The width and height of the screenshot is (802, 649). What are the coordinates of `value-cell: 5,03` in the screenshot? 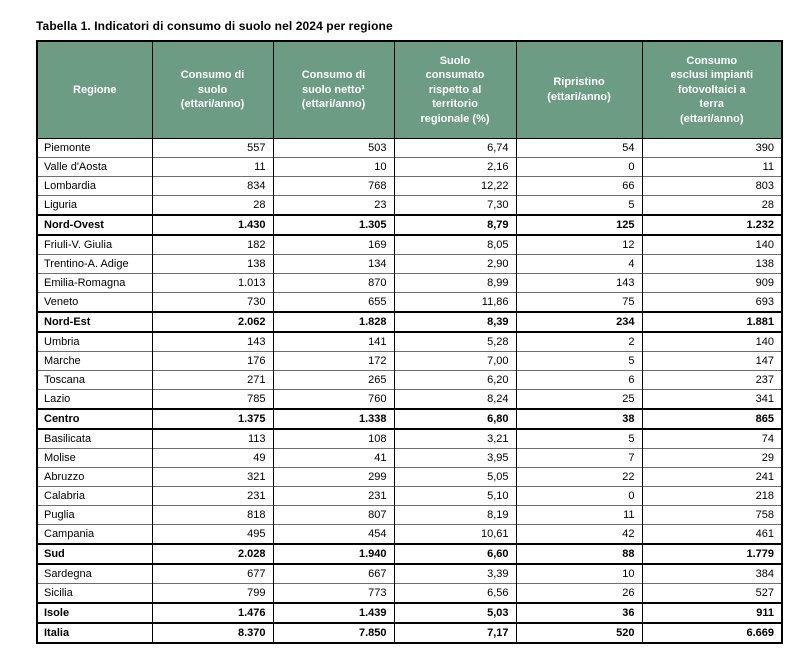 It's located at (455, 612).